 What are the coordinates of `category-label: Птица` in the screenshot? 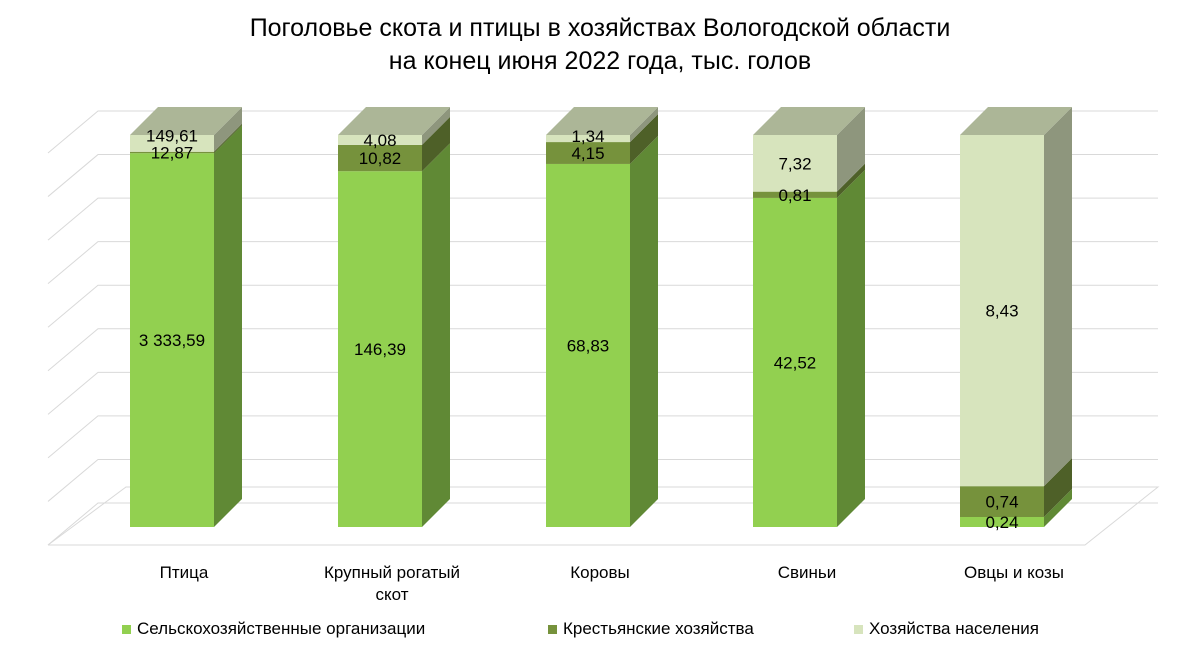 It's located at (184, 572).